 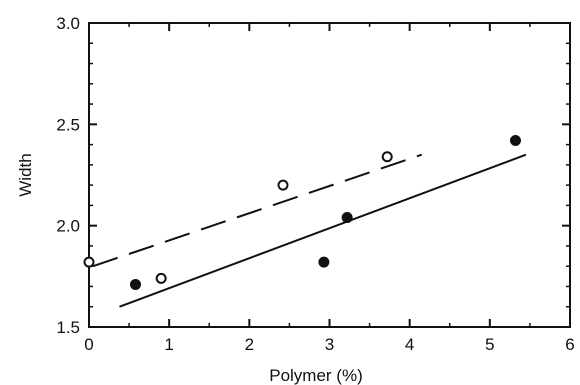 What do you see at coordinates (168, 344) in the screenshot?
I see `x-tick-label: 1` at bounding box center [168, 344].